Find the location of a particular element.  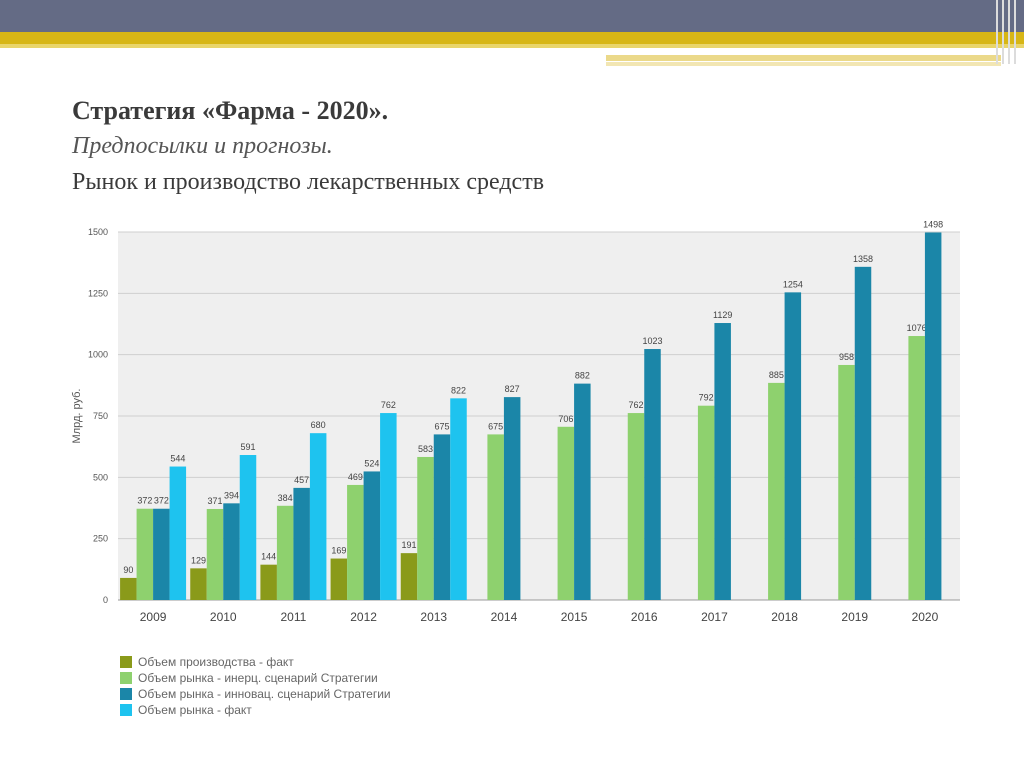

bar-value-label: 591 is located at coordinates (247, 447).